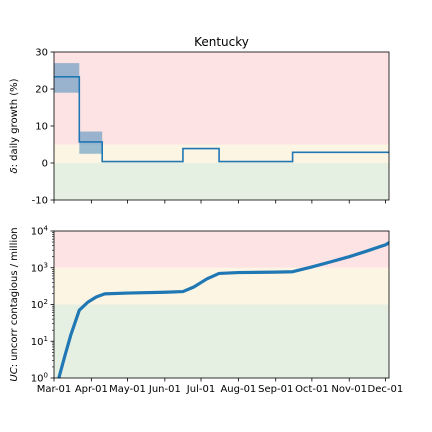 This screenshot has width=432, height=432. I want to click on y-tick-label: 10¹, so click(39, 341).